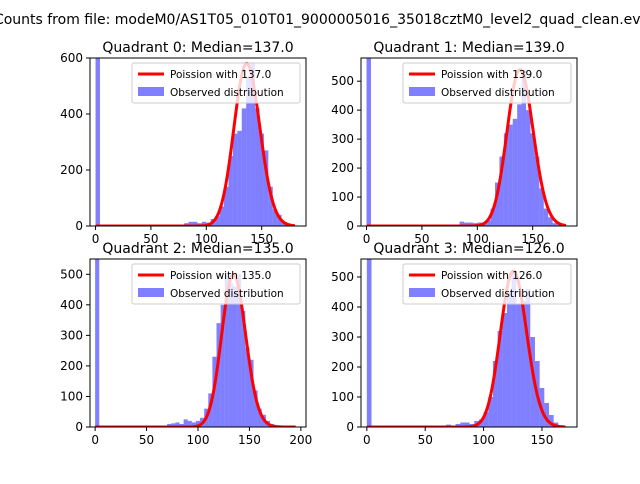  I want to click on legend-poisson-label: Poission with 135.0, so click(220, 276).